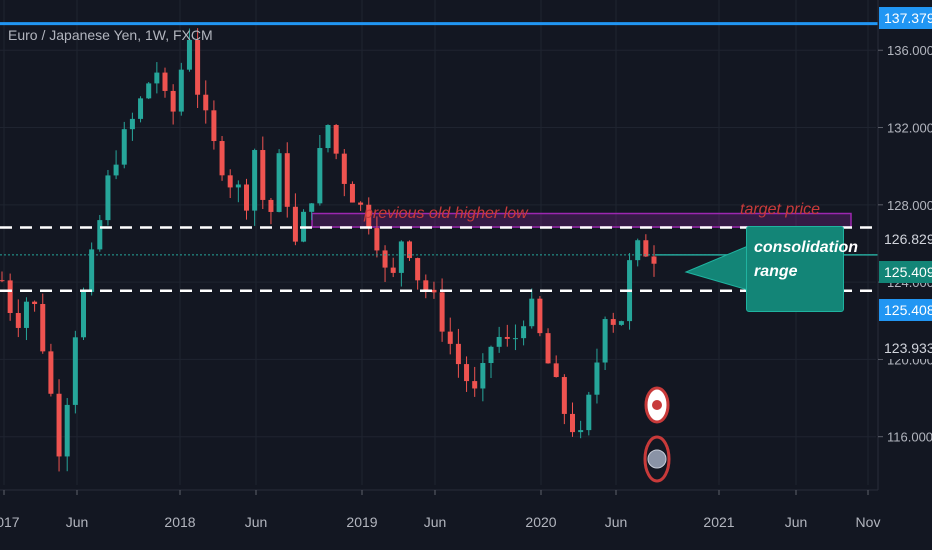 Image resolution: width=932 pixels, height=550 pixels. What do you see at coordinates (361, 522) in the screenshot?
I see `time-tick-label: 2019` at bounding box center [361, 522].